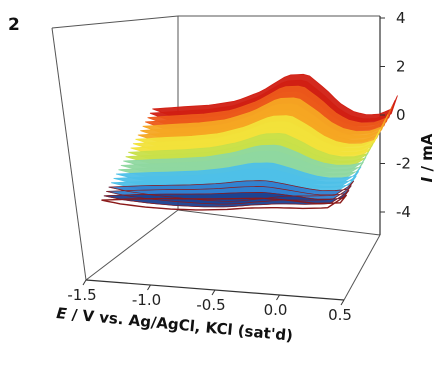 The image size is (442, 367). I want to click on y-tick-label-0: 4, so click(401, 18).